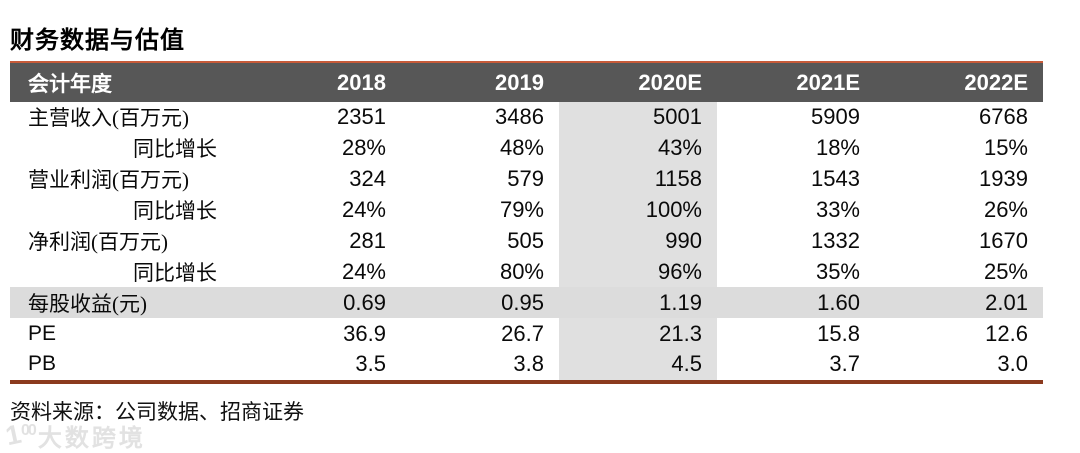  What do you see at coordinates (828, 82) in the screenshot?
I see `header-cell-year: 2021E` at bounding box center [828, 82].